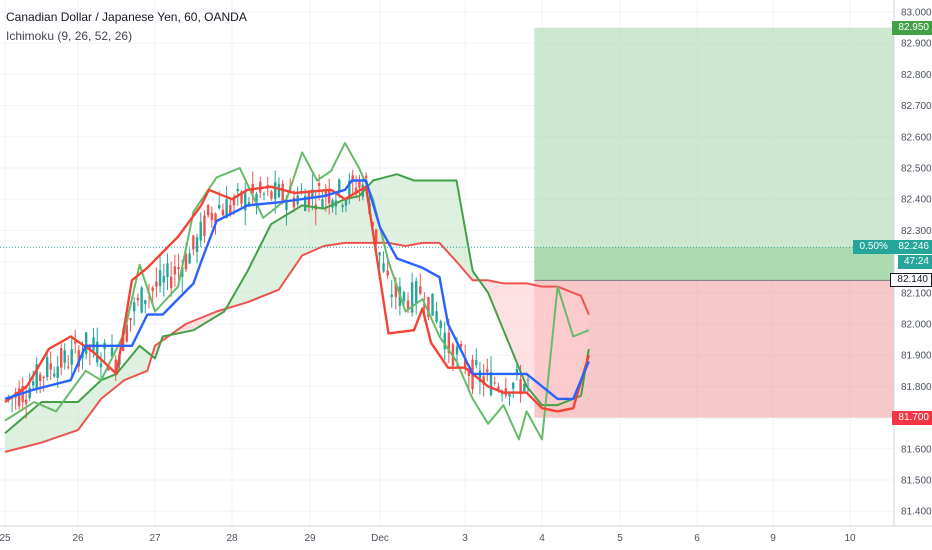 The width and height of the screenshot is (932, 550). What do you see at coordinates (850, 538) in the screenshot?
I see `time-tick-label: 10` at bounding box center [850, 538].